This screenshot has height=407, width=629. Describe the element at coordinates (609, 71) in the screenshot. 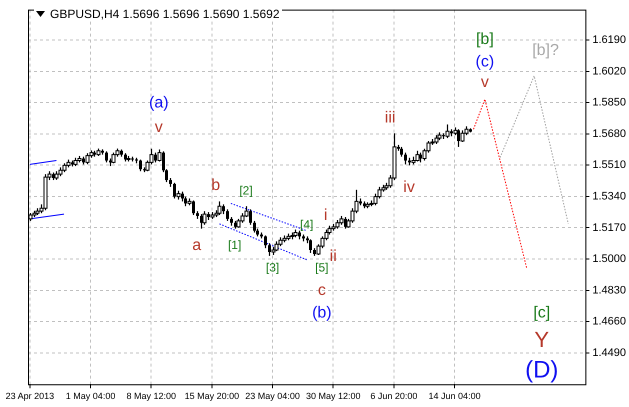

I see `y-tick-label: 1.6020` at that location.